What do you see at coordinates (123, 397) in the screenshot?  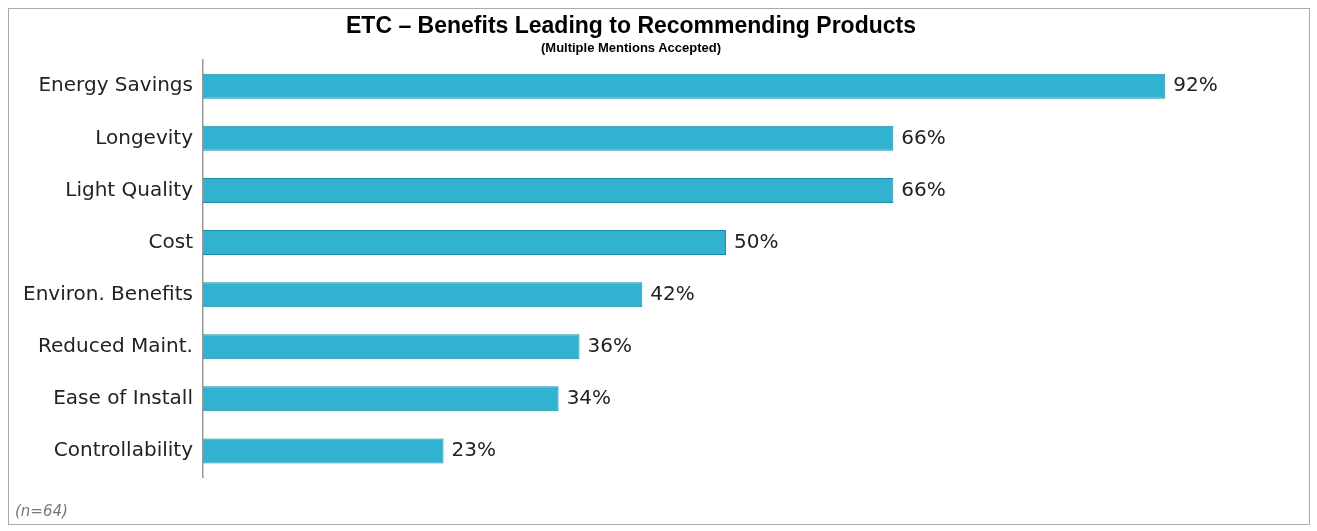 I see `y-tick-label: Ease of Install` at bounding box center [123, 397].